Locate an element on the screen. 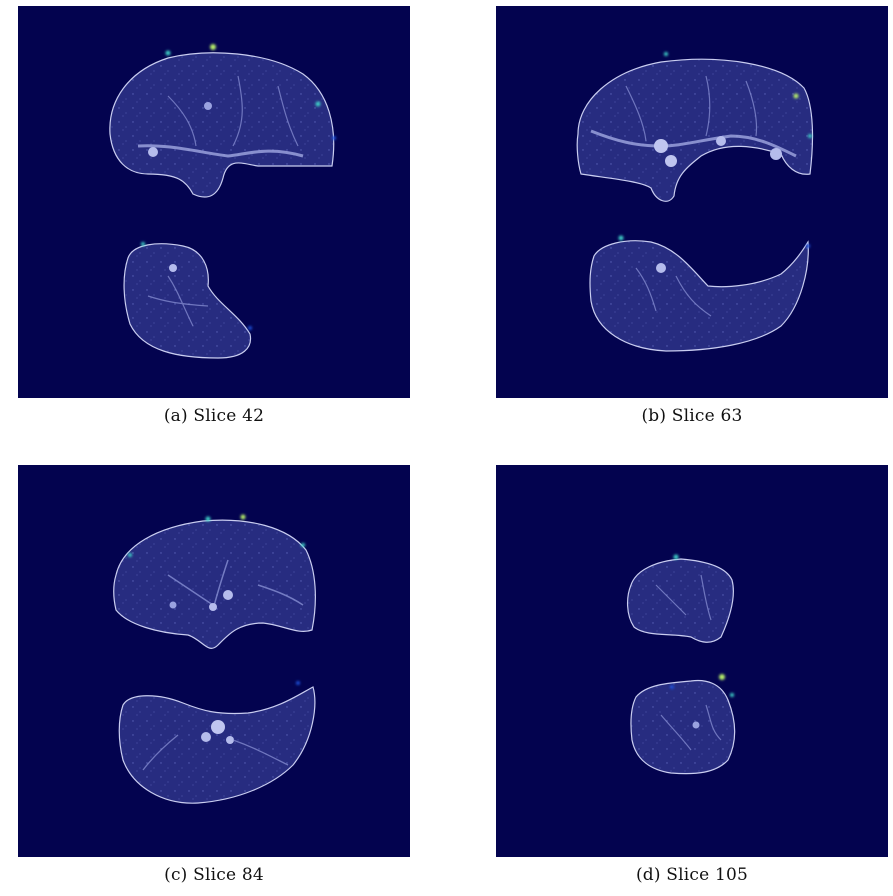 The height and width of the screenshot is (896, 893). caption-slice-105: (d) Slice 105 is located at coordinates (692, 875).